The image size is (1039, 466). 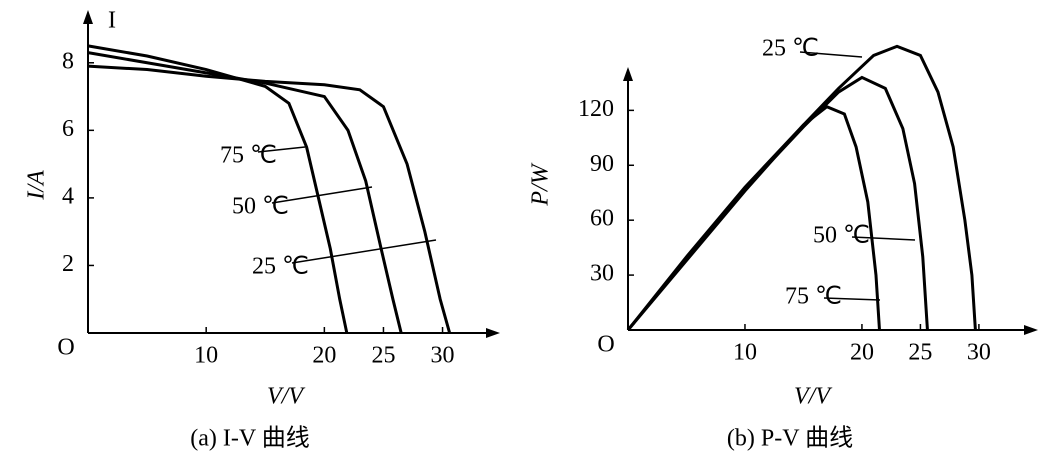 What do you see at coordinates (602, 274) in the screenshot?
I see `y-tick-label: 30` at bounding box center [602, 274].